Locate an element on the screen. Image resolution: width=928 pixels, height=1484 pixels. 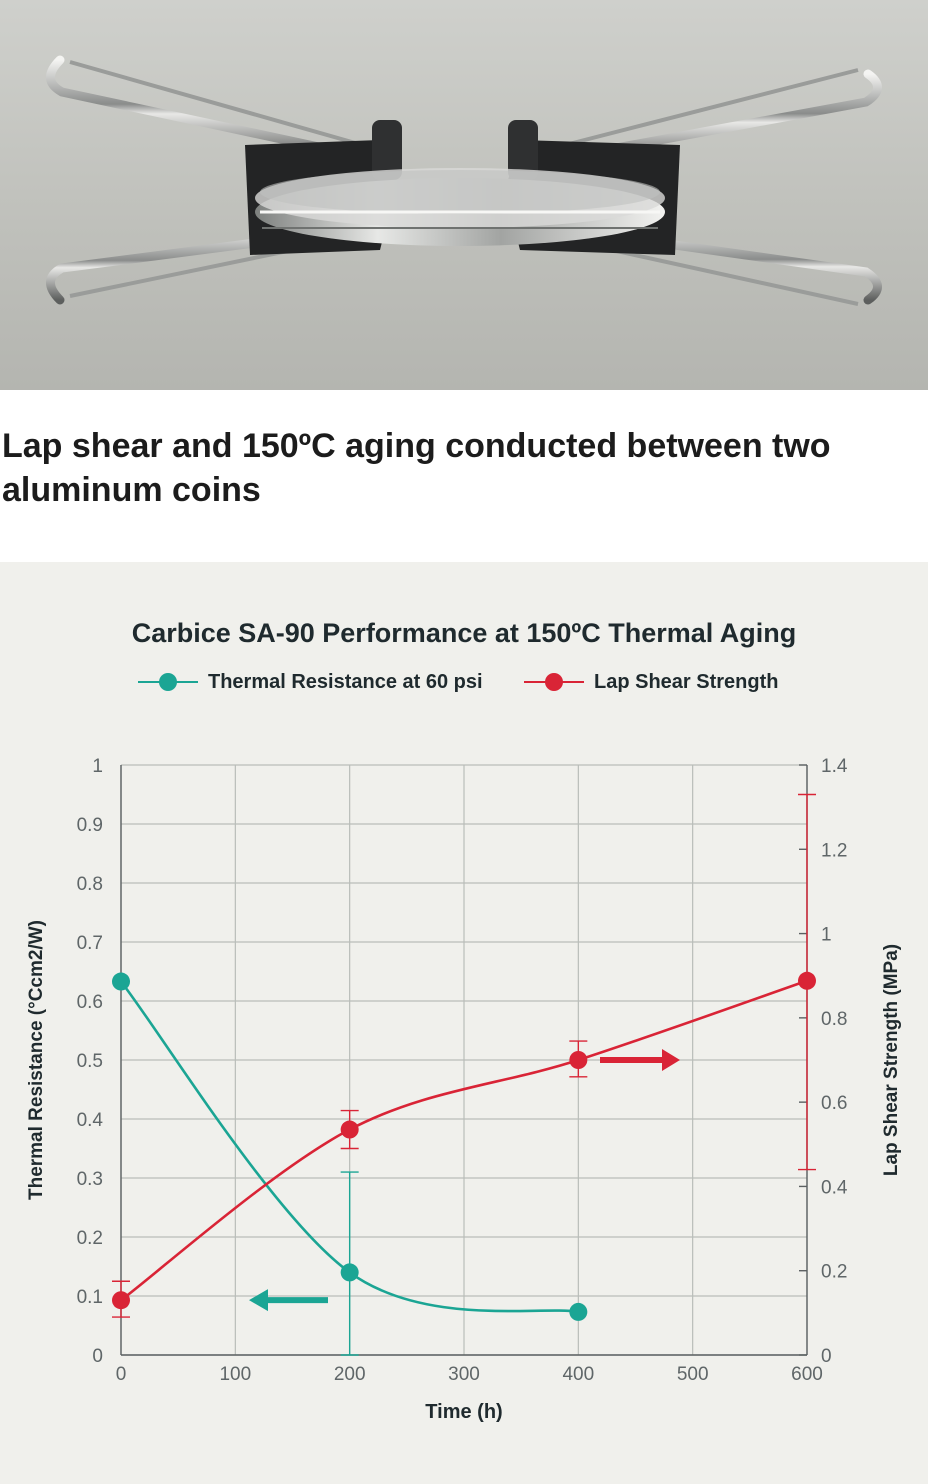
left-axis-arrow-icon is located at coordinates (288, 1300).